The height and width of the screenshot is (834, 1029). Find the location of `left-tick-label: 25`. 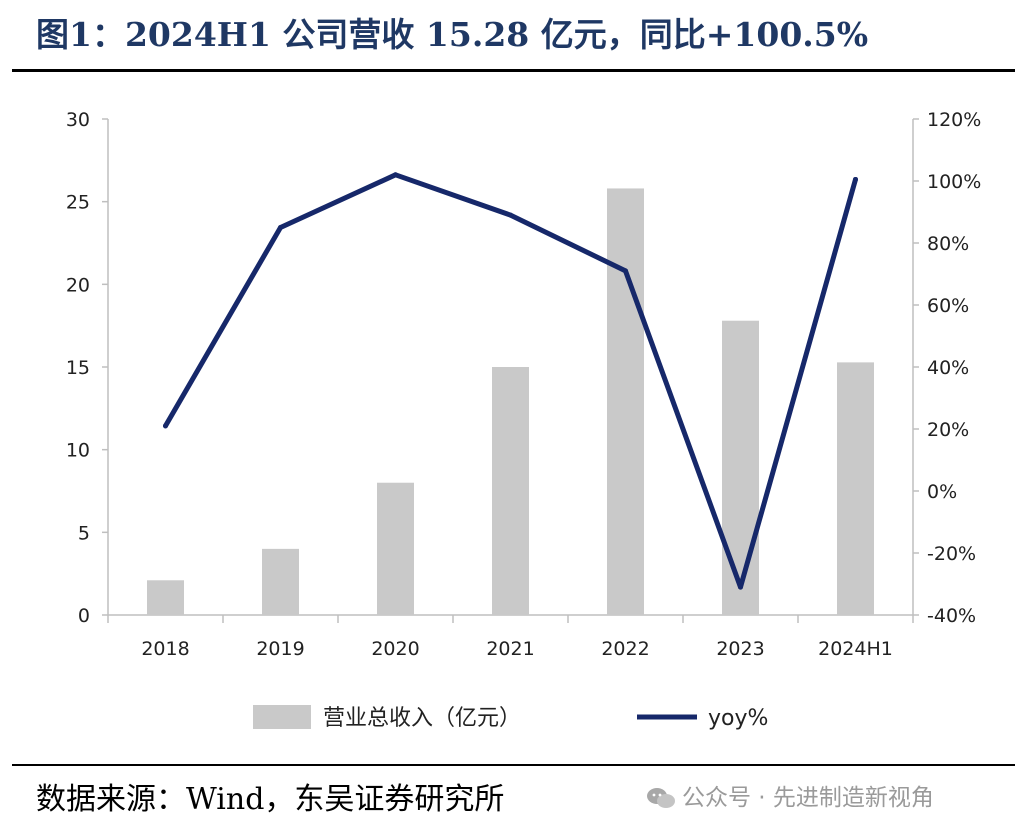

left-tick-label: 25 is located at coordinates (78, 203).